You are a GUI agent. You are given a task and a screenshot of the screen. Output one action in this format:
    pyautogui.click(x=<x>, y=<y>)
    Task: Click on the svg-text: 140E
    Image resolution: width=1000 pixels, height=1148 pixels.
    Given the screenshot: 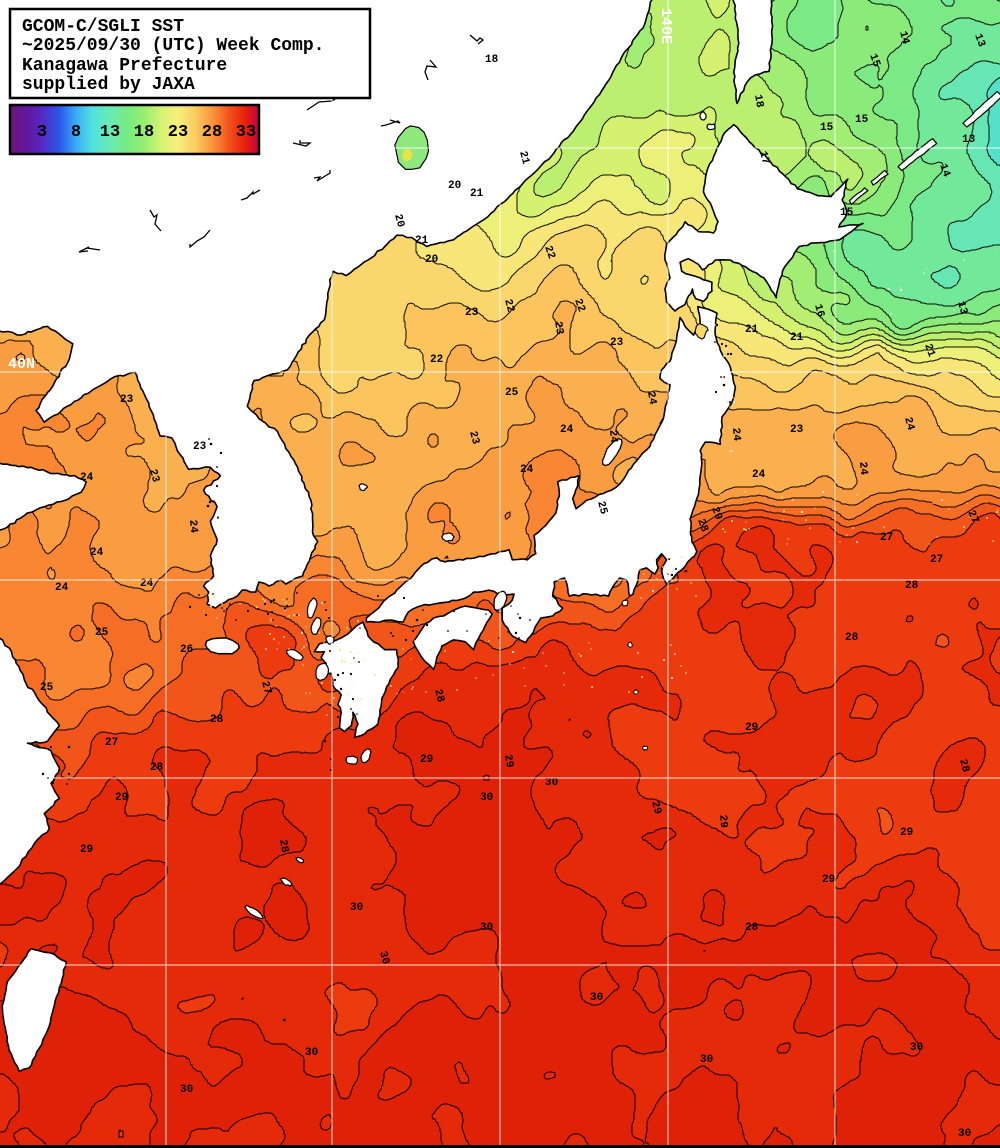 What is the action you would take?
    pyautogui.click(x=665, y=26)
    